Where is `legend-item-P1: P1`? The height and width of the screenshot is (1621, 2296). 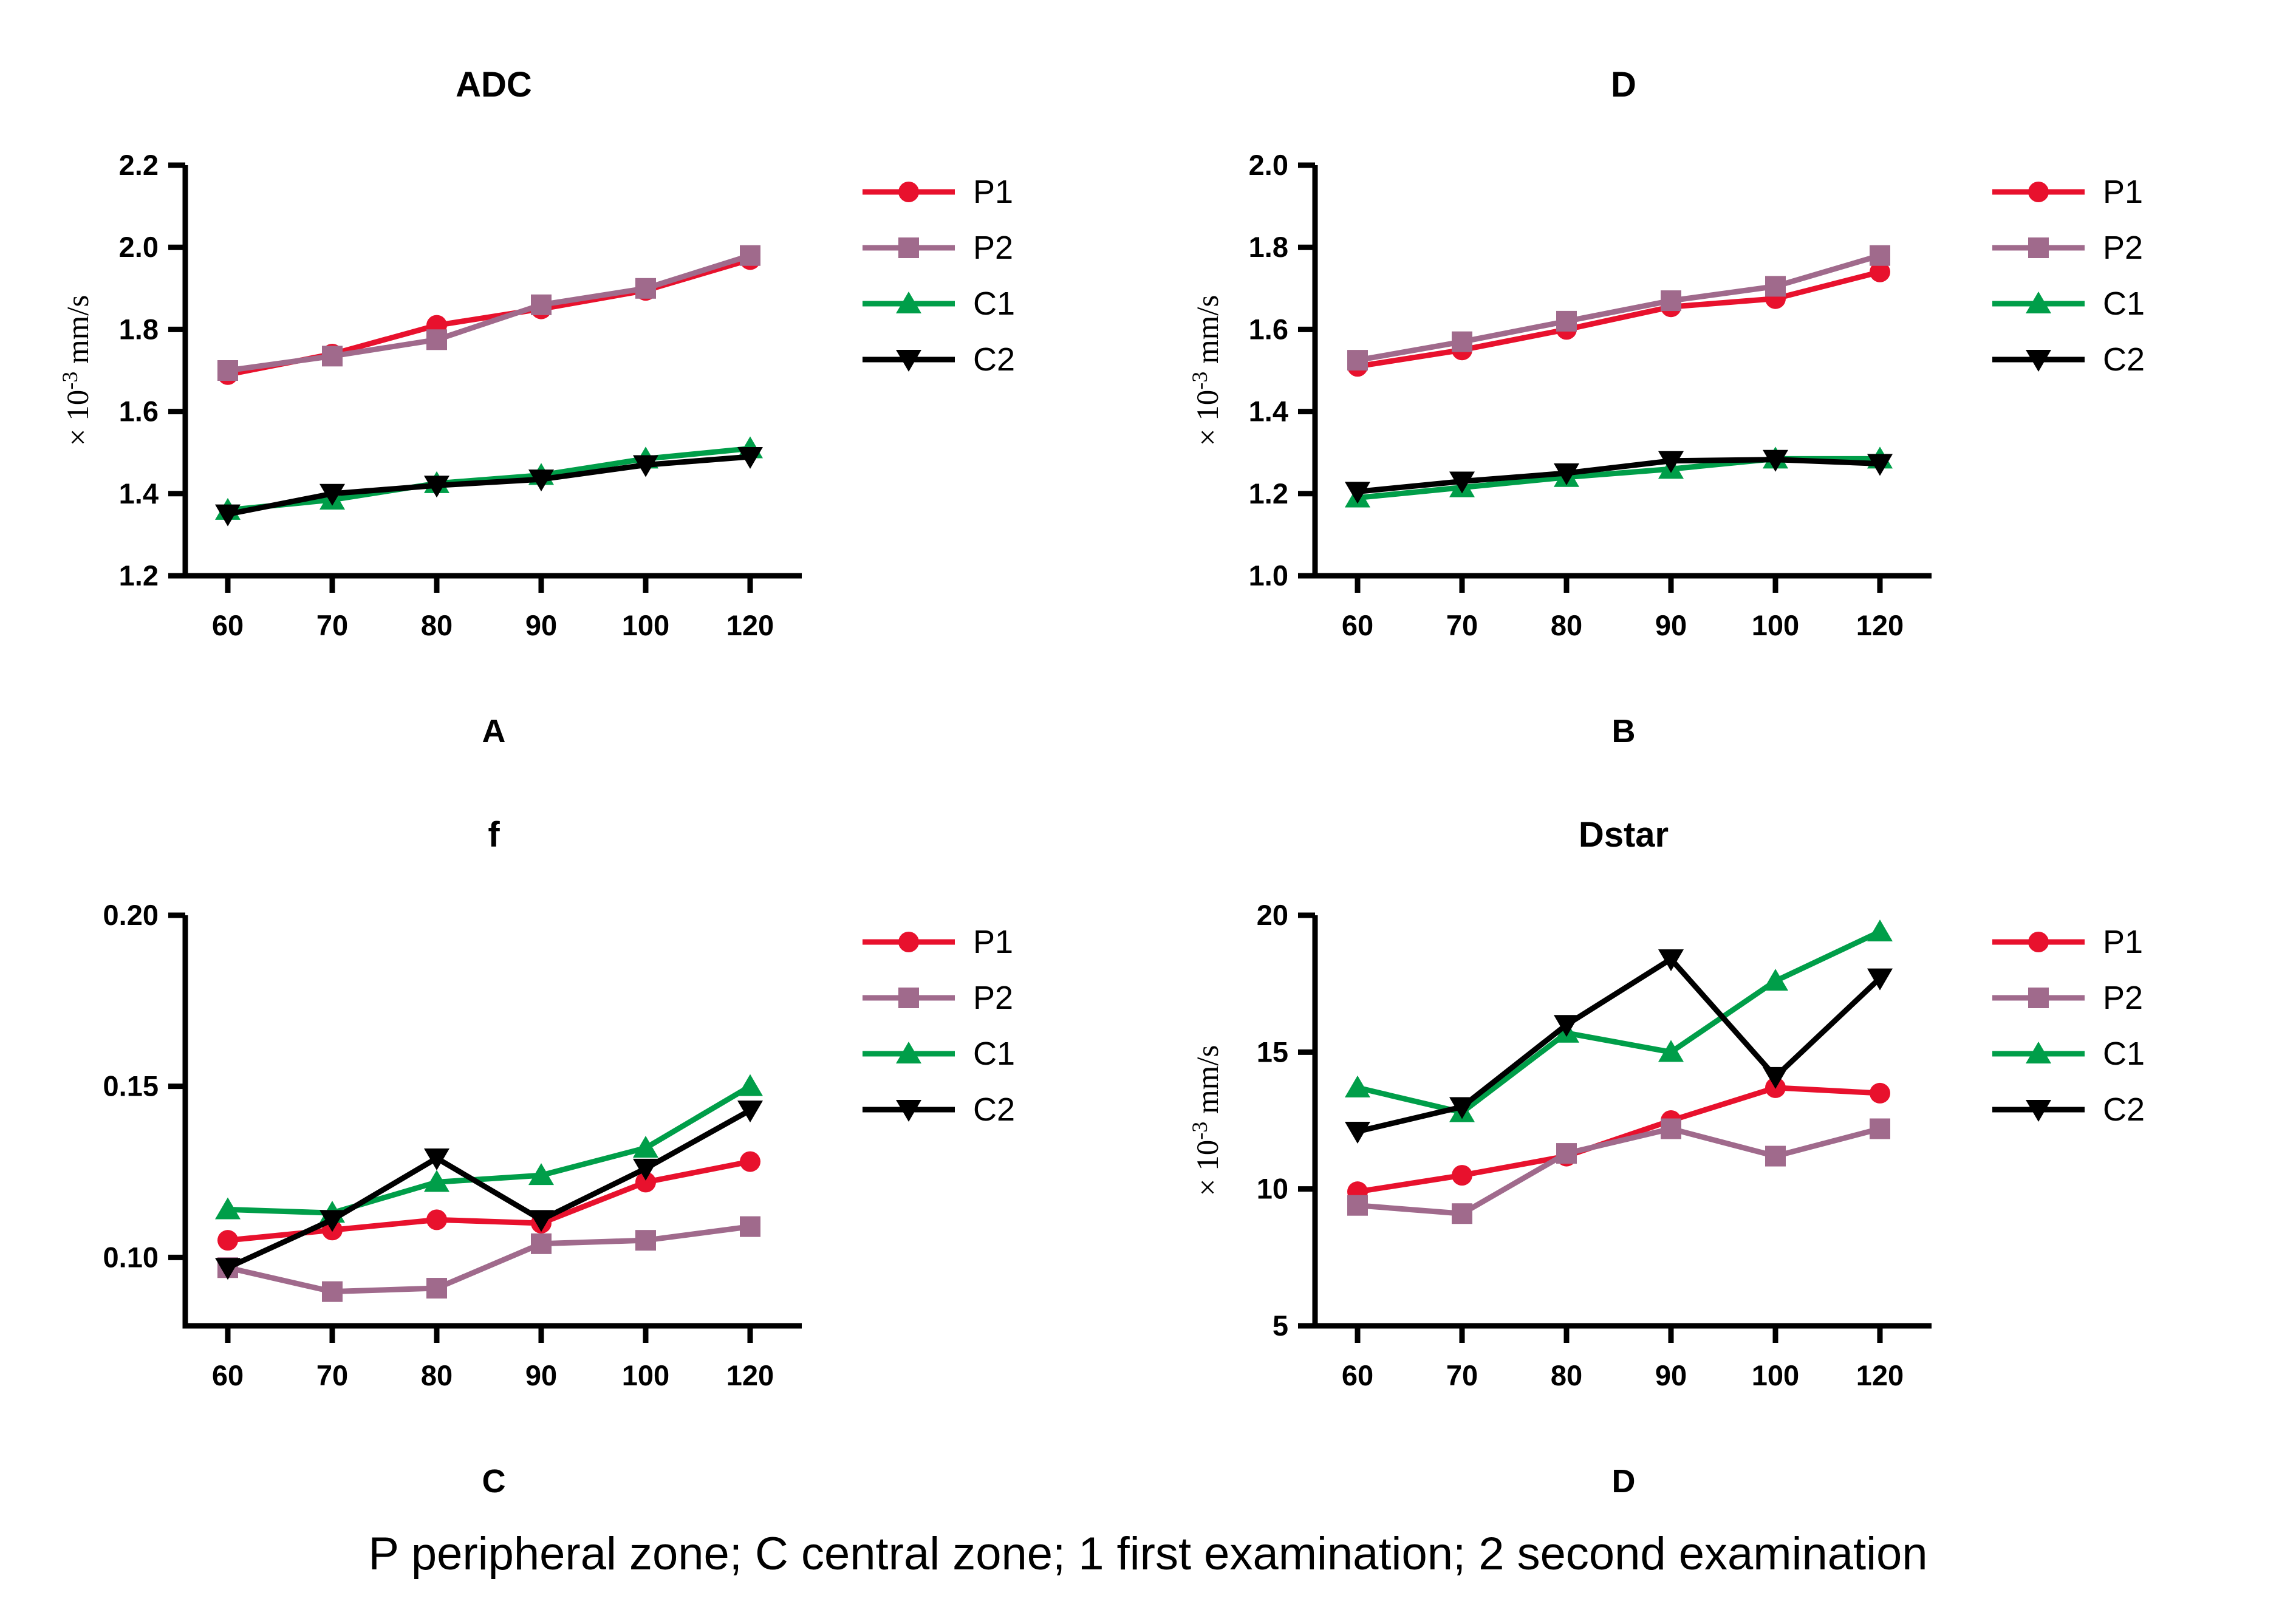 legend-item-P1: P1 is located at coordinates (2067, 942).